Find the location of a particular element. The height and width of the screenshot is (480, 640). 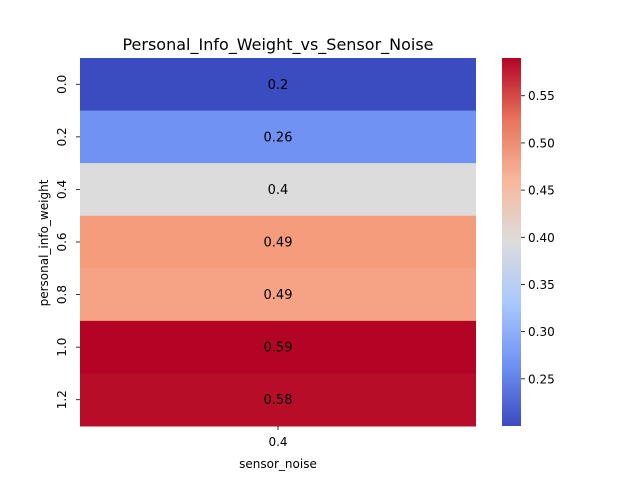

x-tick-label: 0.4 is located at coordinates (277, 442).